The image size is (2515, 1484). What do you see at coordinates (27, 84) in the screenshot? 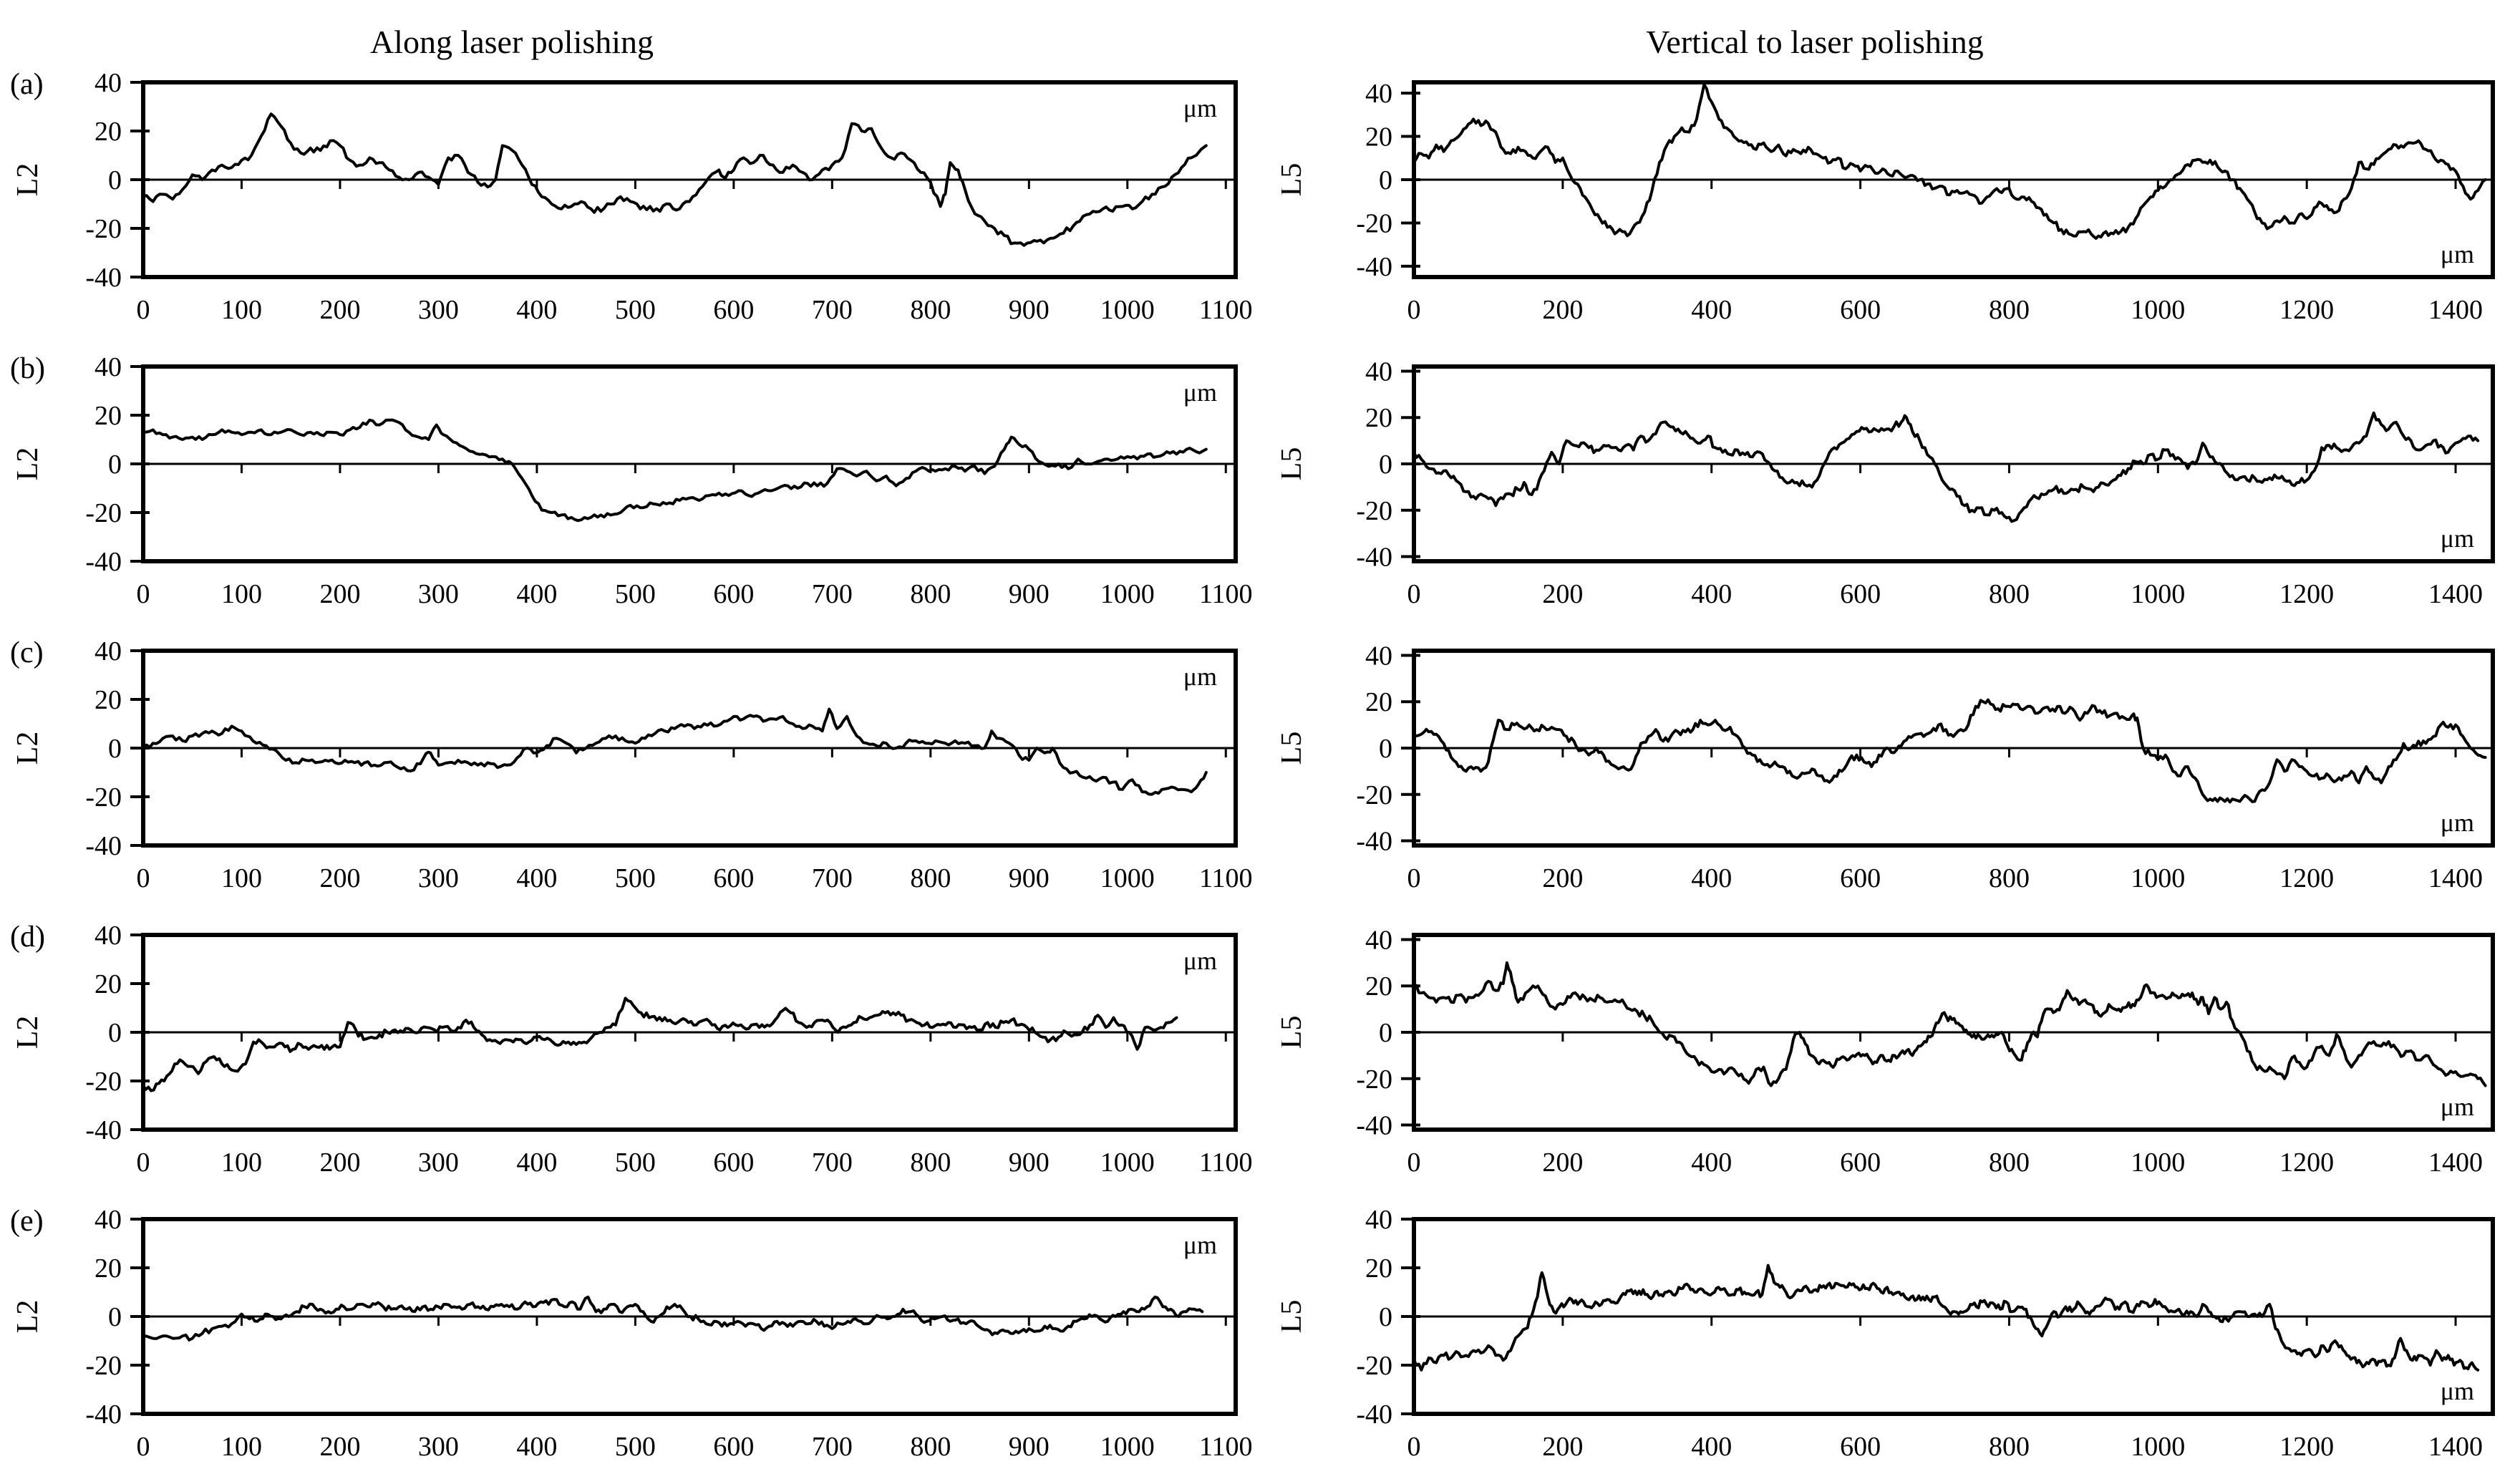
I see `row-label: (a)` at bounding box center [27, 84].